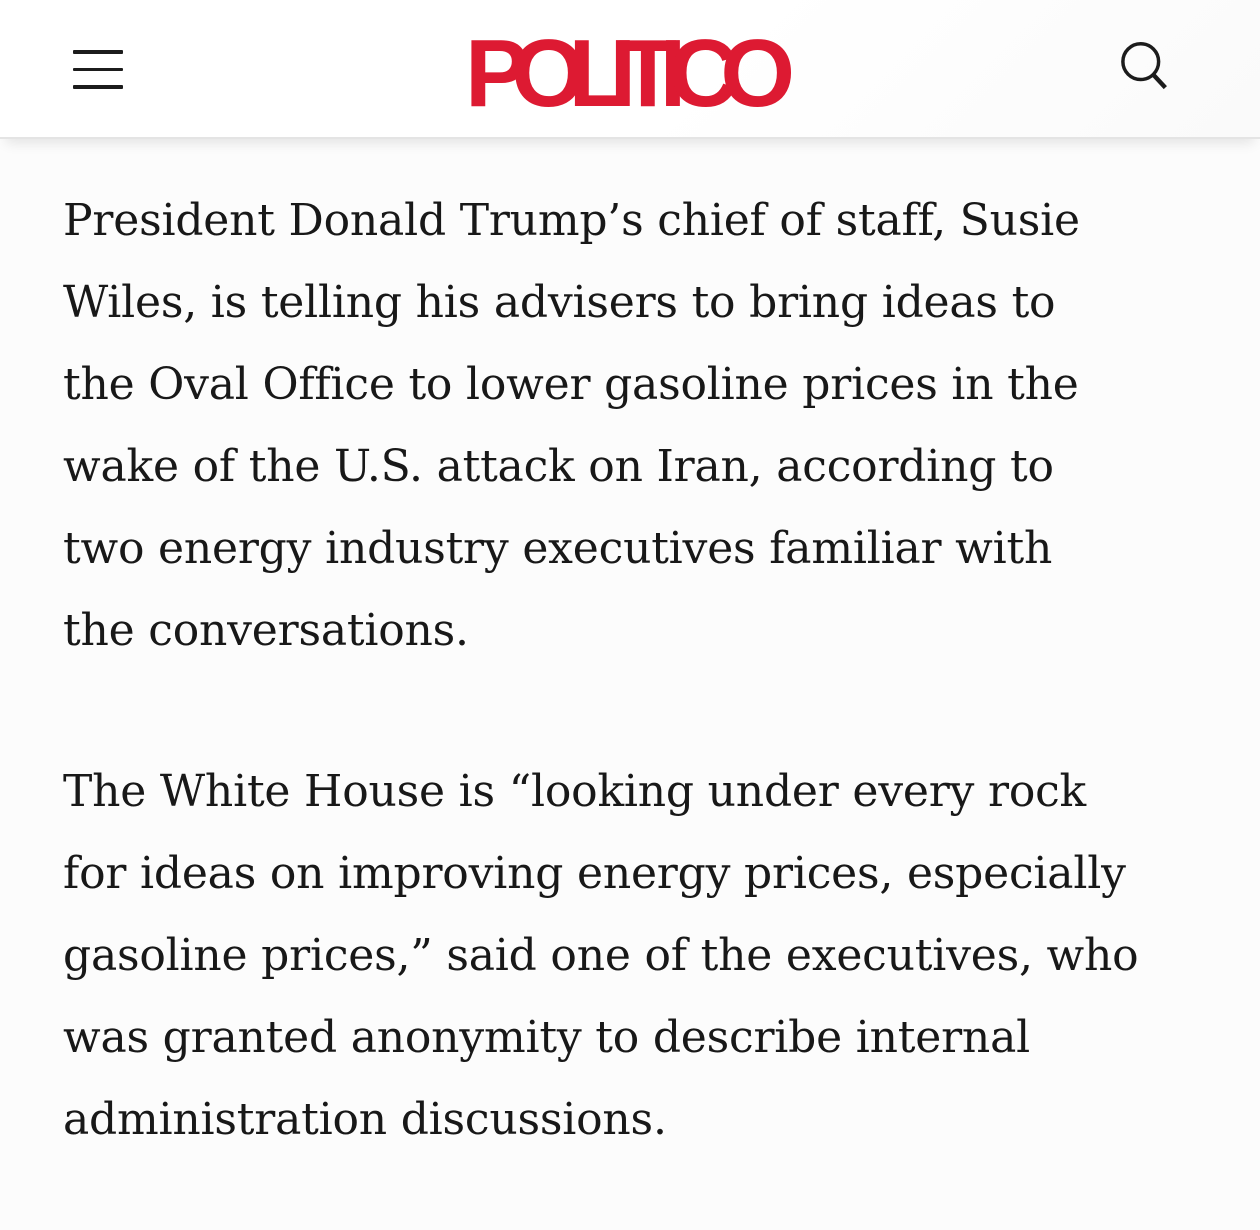 The height and width of the screenshot is (1230, 1260). I want to click on search-button, so click(1144, 67).